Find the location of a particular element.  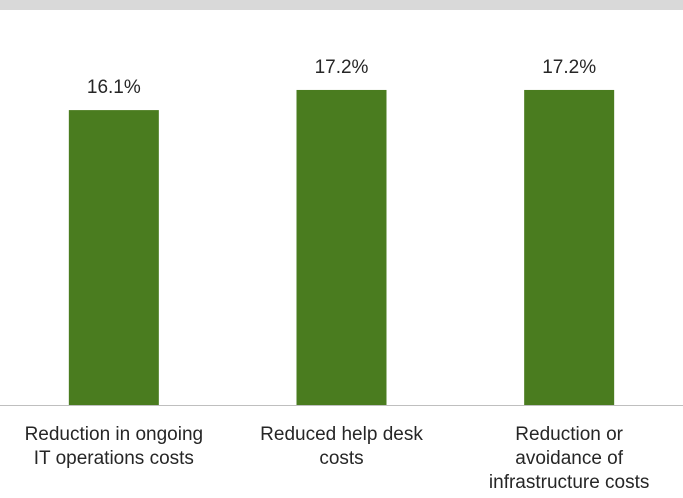

value-label-1: 16.1% is located at coordinates (114, 87).